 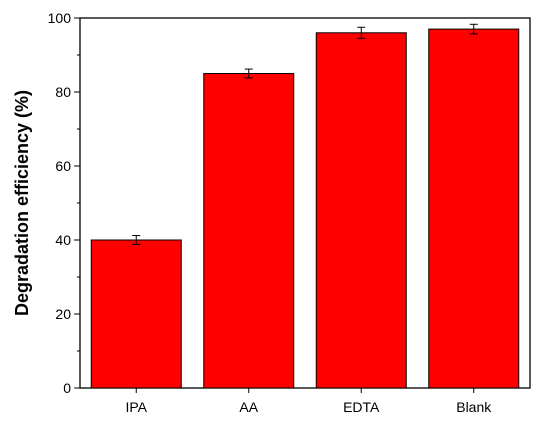 I want to click on bar-edta, so click(x=361, y=210).